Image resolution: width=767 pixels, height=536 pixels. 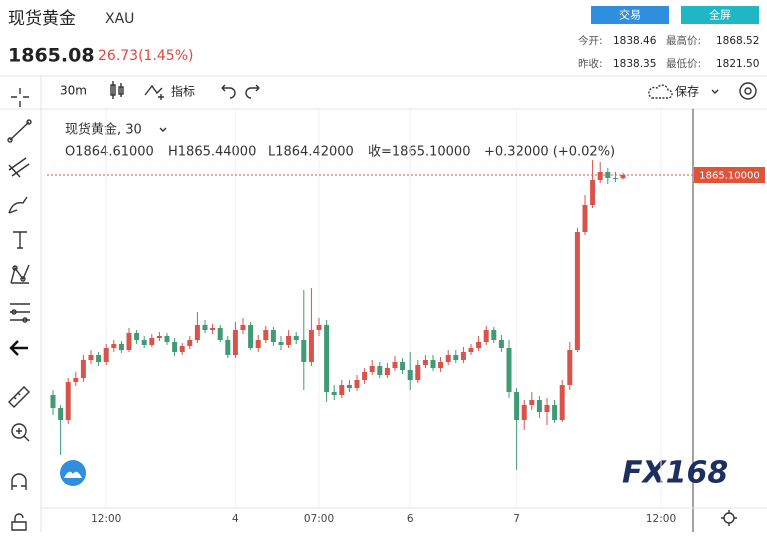 I want to click on undo, so click(x=228, y=91).